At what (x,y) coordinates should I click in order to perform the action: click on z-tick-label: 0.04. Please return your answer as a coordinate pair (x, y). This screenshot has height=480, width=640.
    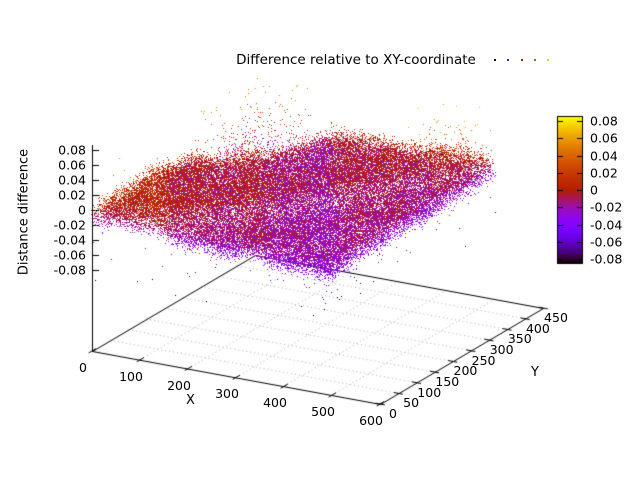
    Looking at the image, I should click on (72, 180).